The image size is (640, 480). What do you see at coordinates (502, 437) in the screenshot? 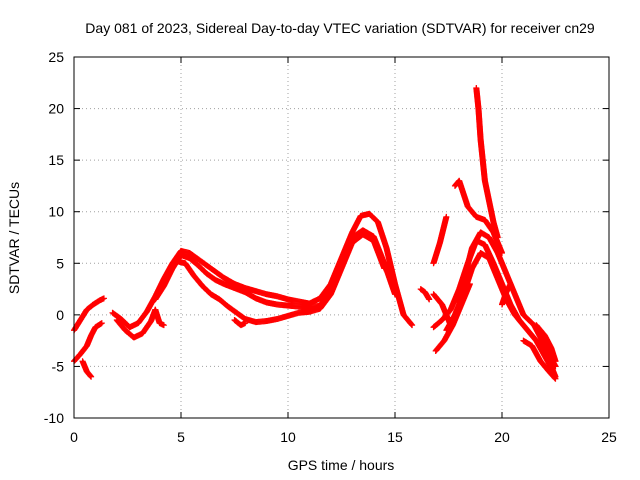
I see `x-tick-label: 20` at bounding box center [502, 437].